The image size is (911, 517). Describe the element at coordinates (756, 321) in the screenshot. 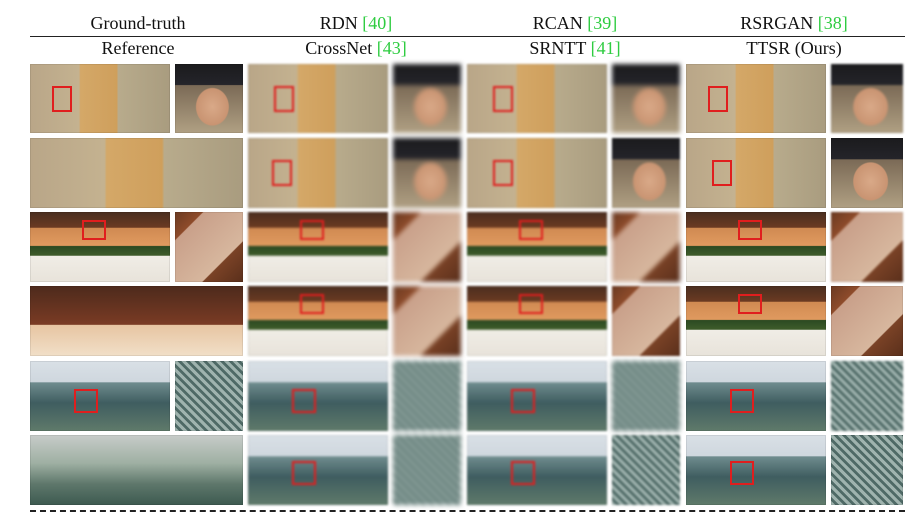

I see `image-ttsr-home` at that location.